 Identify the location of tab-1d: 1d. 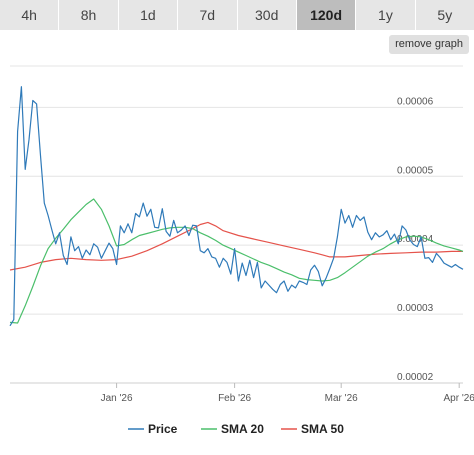
(148, 15).